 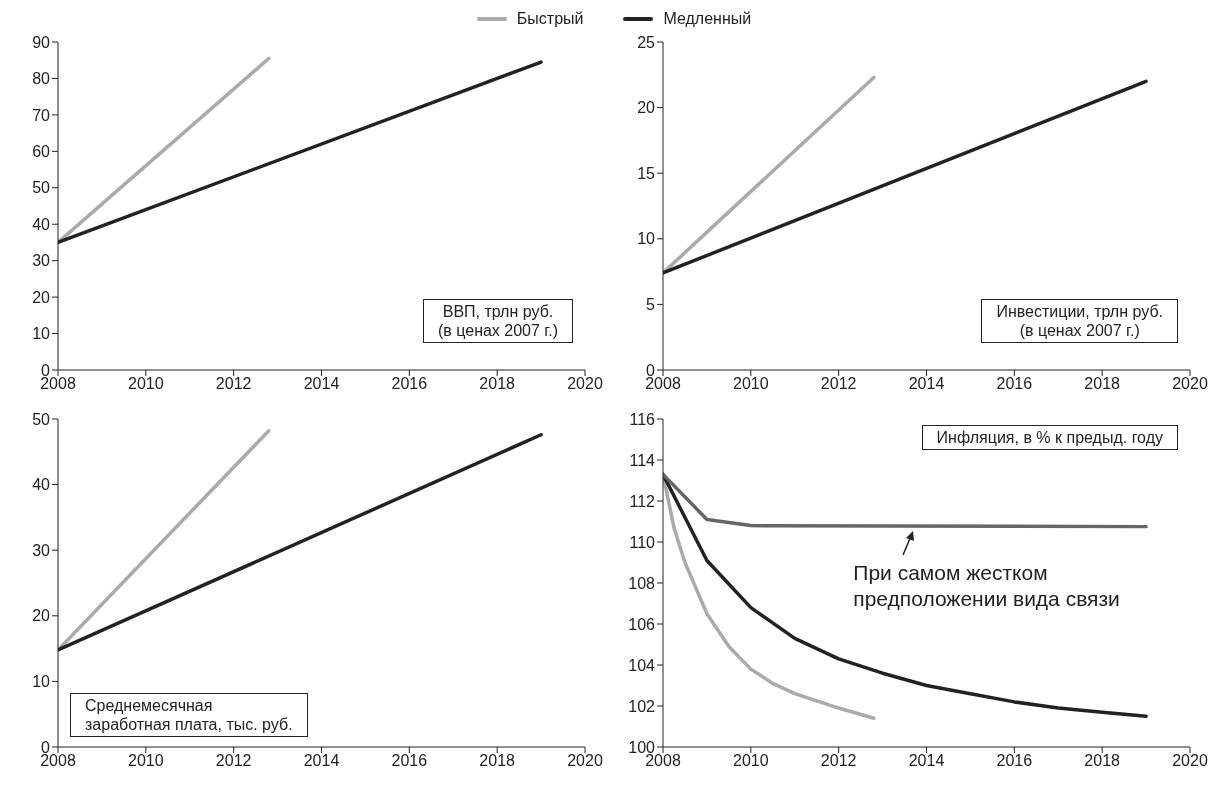 I want to click on y-tick-label: 25, so click(x=646, y=42).